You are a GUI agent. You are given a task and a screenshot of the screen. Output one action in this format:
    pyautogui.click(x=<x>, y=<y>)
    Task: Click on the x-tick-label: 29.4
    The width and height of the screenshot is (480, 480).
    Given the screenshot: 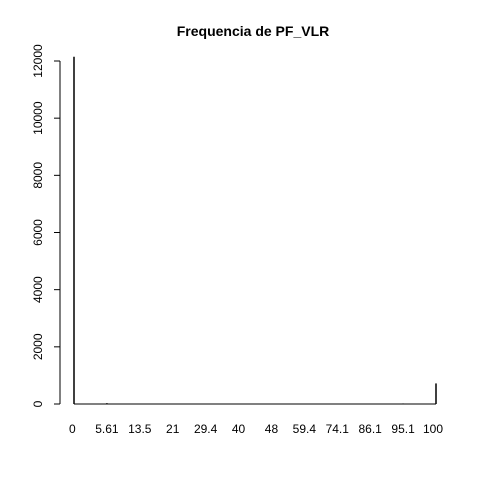 What is the action you would take?
    pyautogui.click(x=206, y=429)
    